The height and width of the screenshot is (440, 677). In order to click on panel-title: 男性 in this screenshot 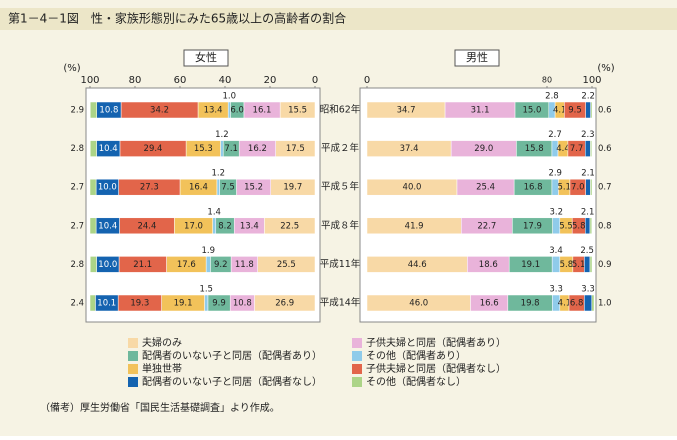, I will do `click(477, 57)`.